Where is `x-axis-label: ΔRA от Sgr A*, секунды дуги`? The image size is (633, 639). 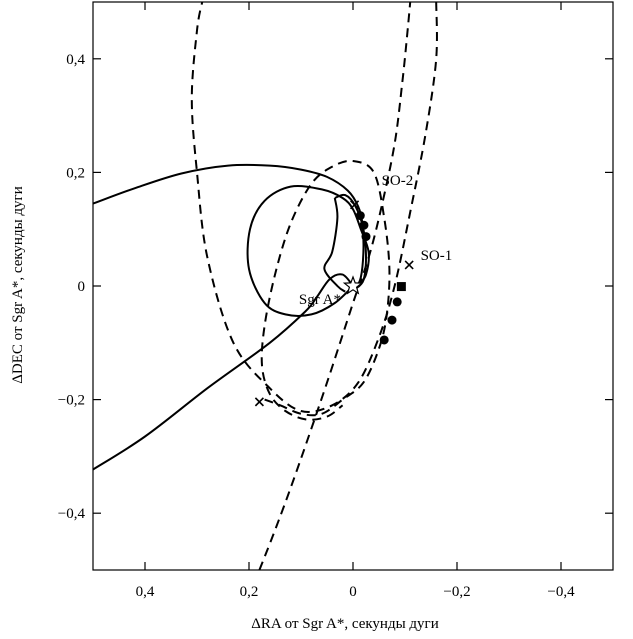
x-axis-label: ΔRA от Sgr A*, секунды дуги is located at coordinates (344, 624).